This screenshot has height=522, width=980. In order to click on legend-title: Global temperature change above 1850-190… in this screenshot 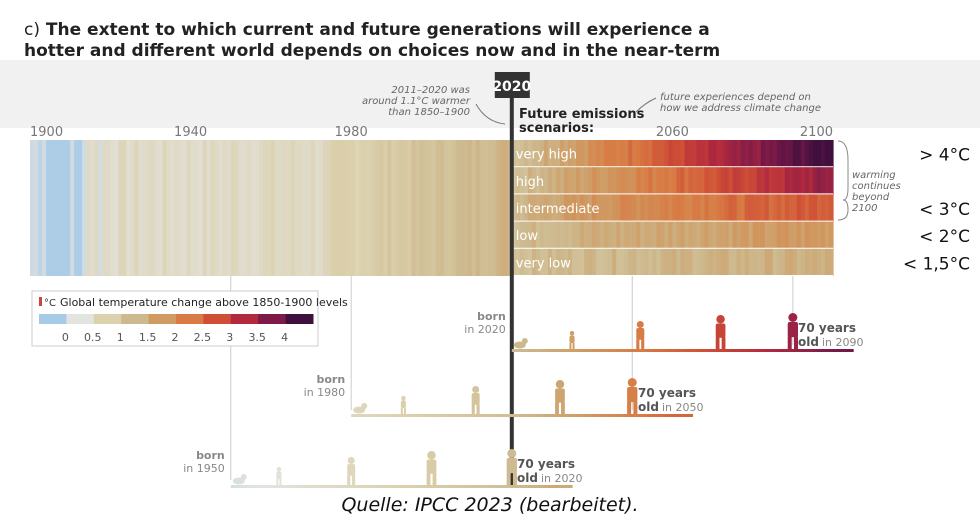, I will do `click(204, 302)`.